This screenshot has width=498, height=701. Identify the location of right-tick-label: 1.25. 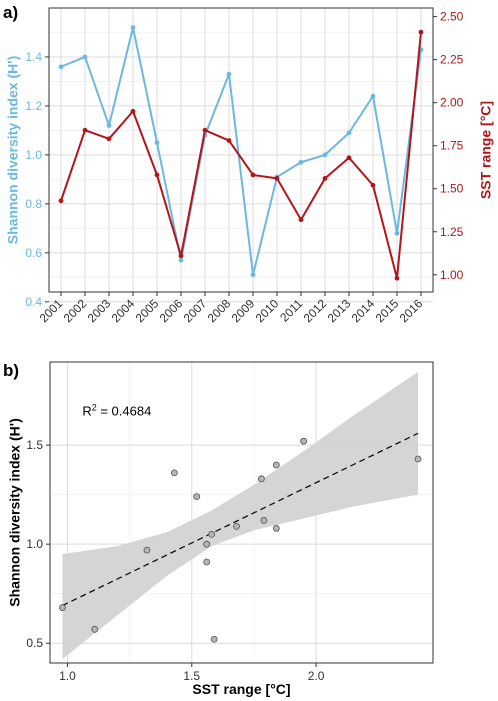
(452, 232).